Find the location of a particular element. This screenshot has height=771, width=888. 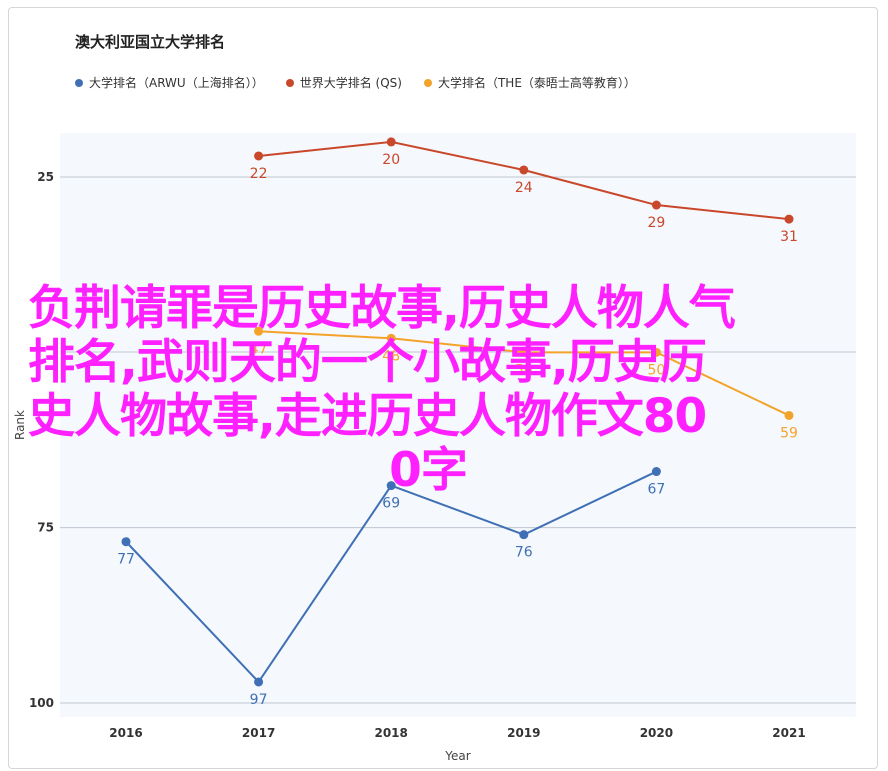

legend-item-the: 大学排名（THE（泰晤士高等教育）） is located at coordinates (529, 82).